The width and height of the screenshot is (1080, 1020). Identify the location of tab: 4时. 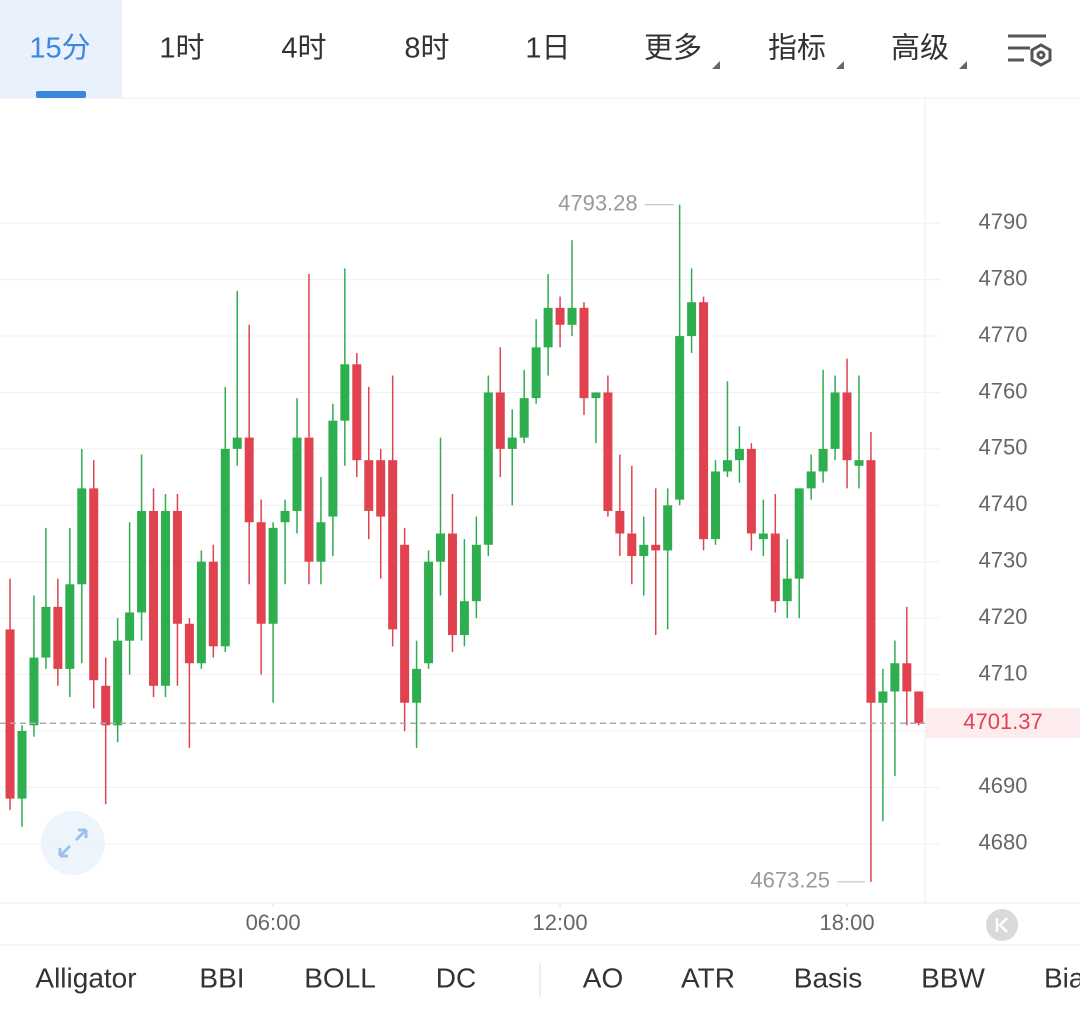
(303, 48).